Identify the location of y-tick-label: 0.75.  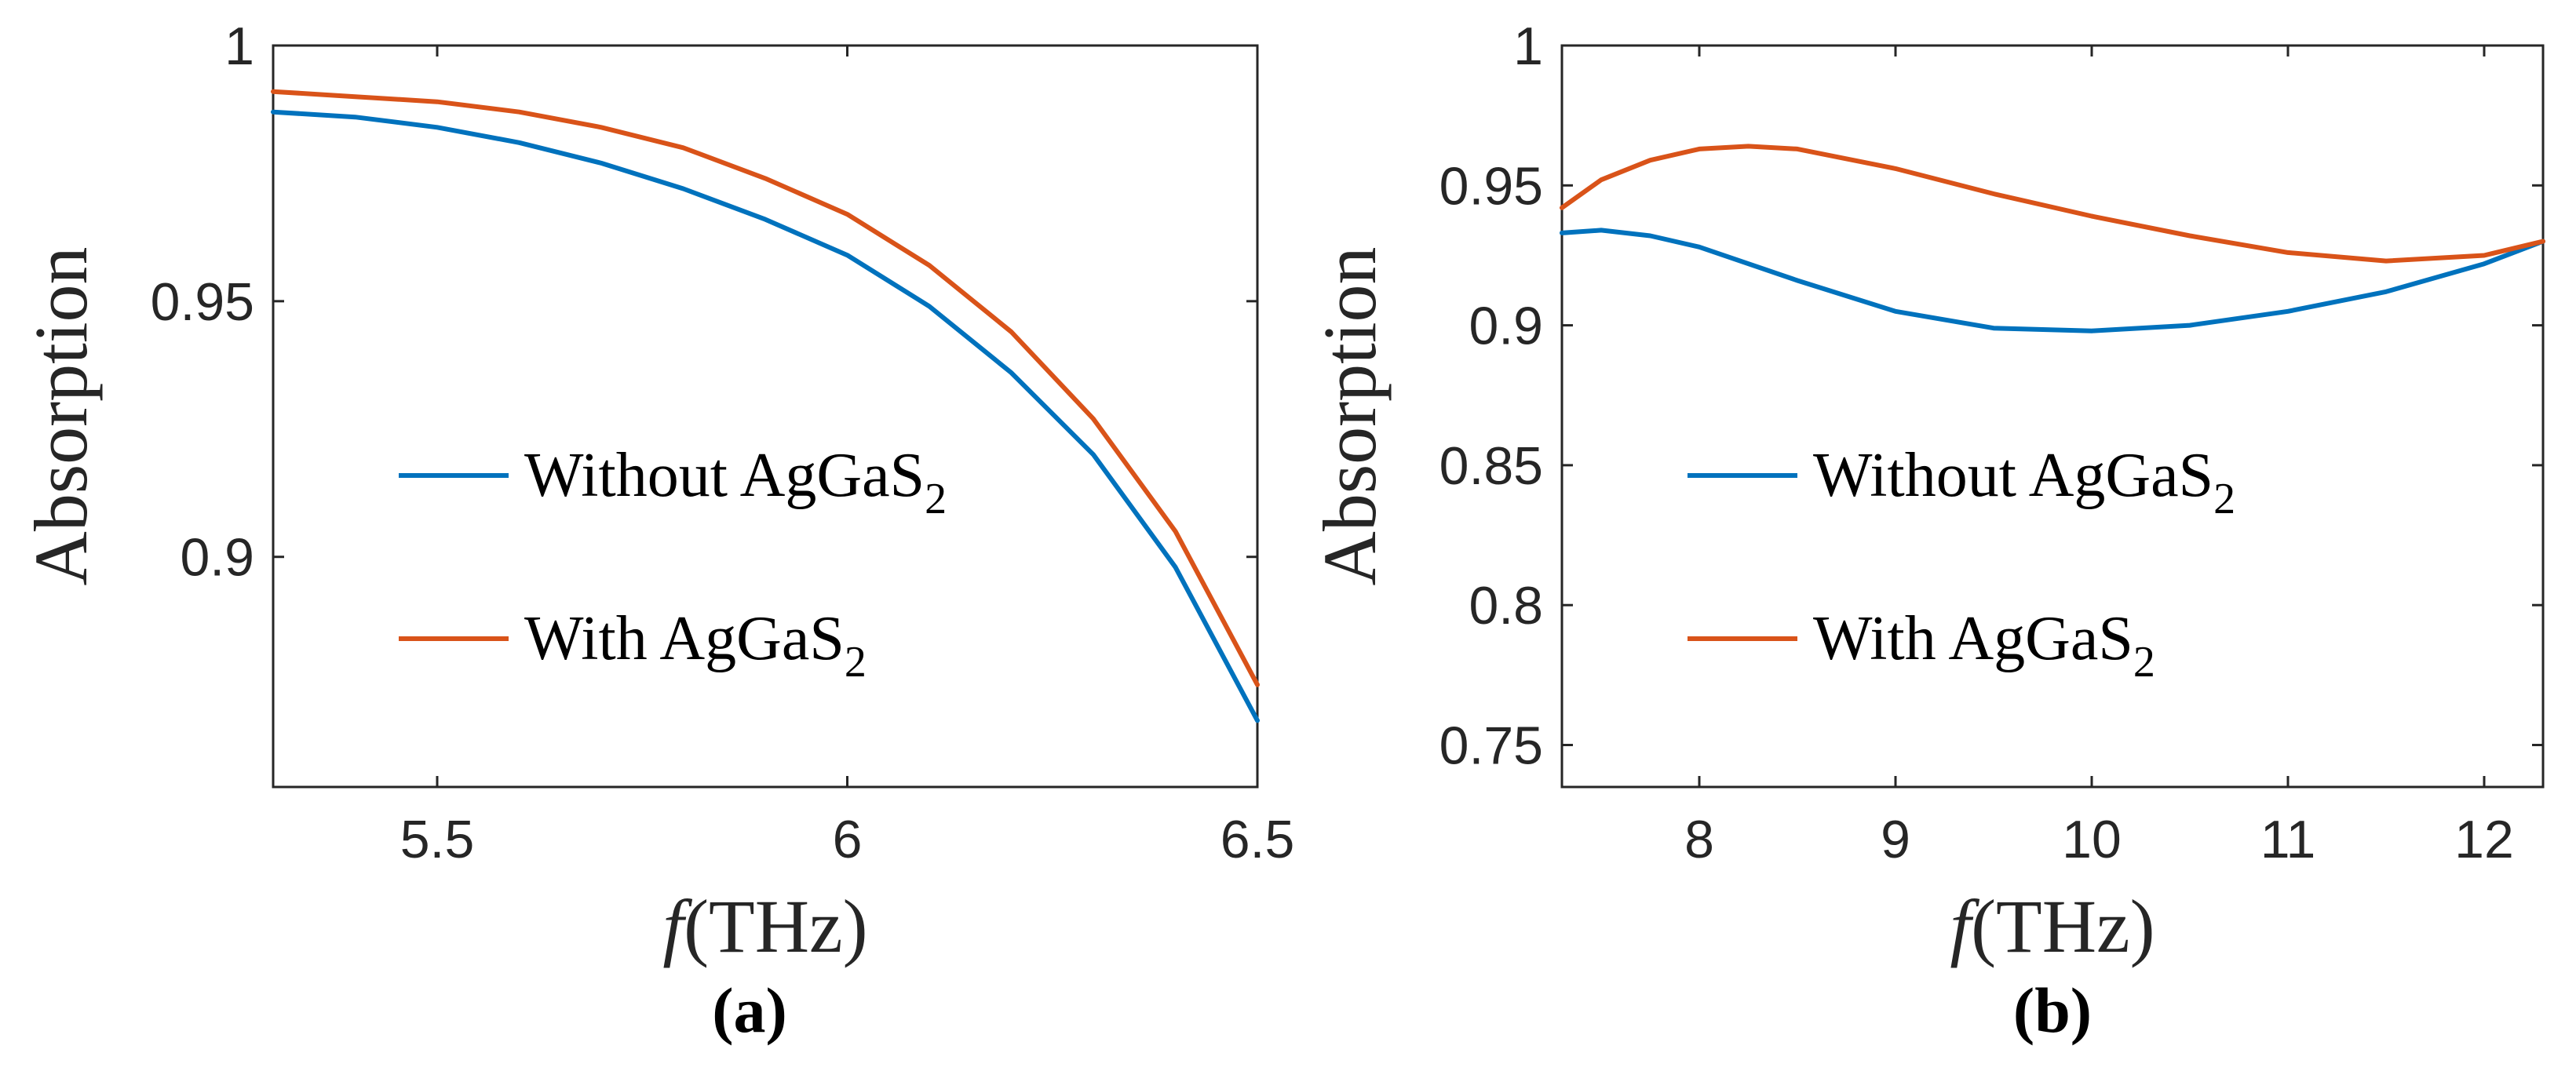
(1491, 746).